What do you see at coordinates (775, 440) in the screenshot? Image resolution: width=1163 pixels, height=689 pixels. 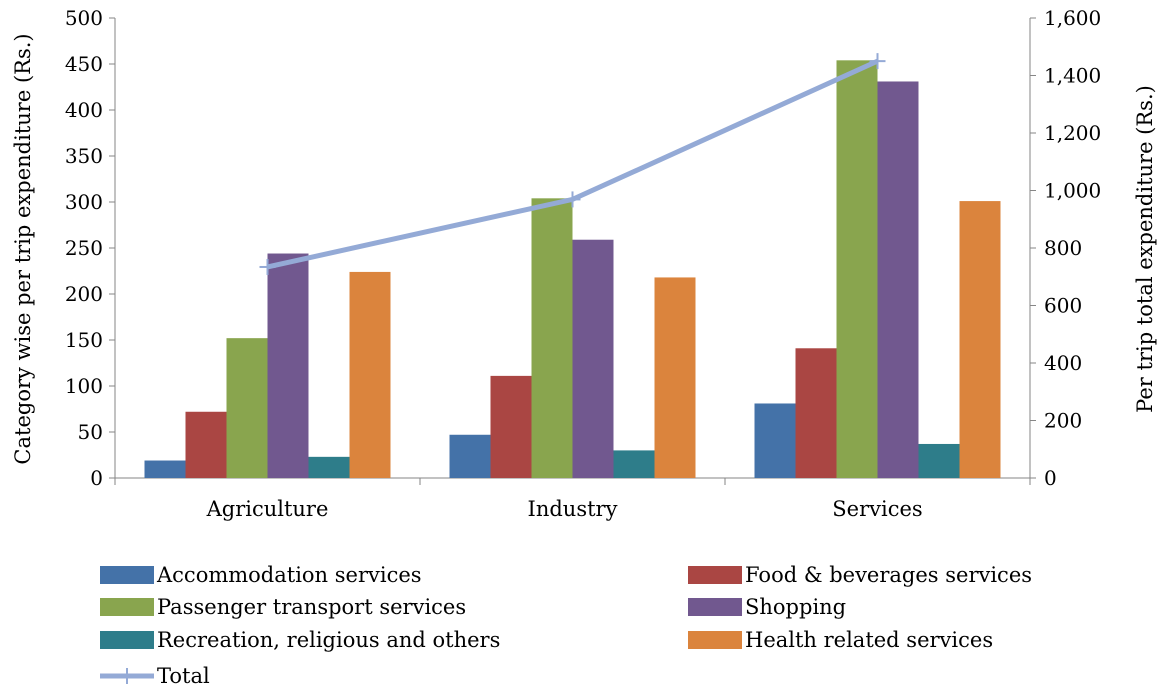 I see `bar-accommodation-services-services` at bounding box center [775, 440].